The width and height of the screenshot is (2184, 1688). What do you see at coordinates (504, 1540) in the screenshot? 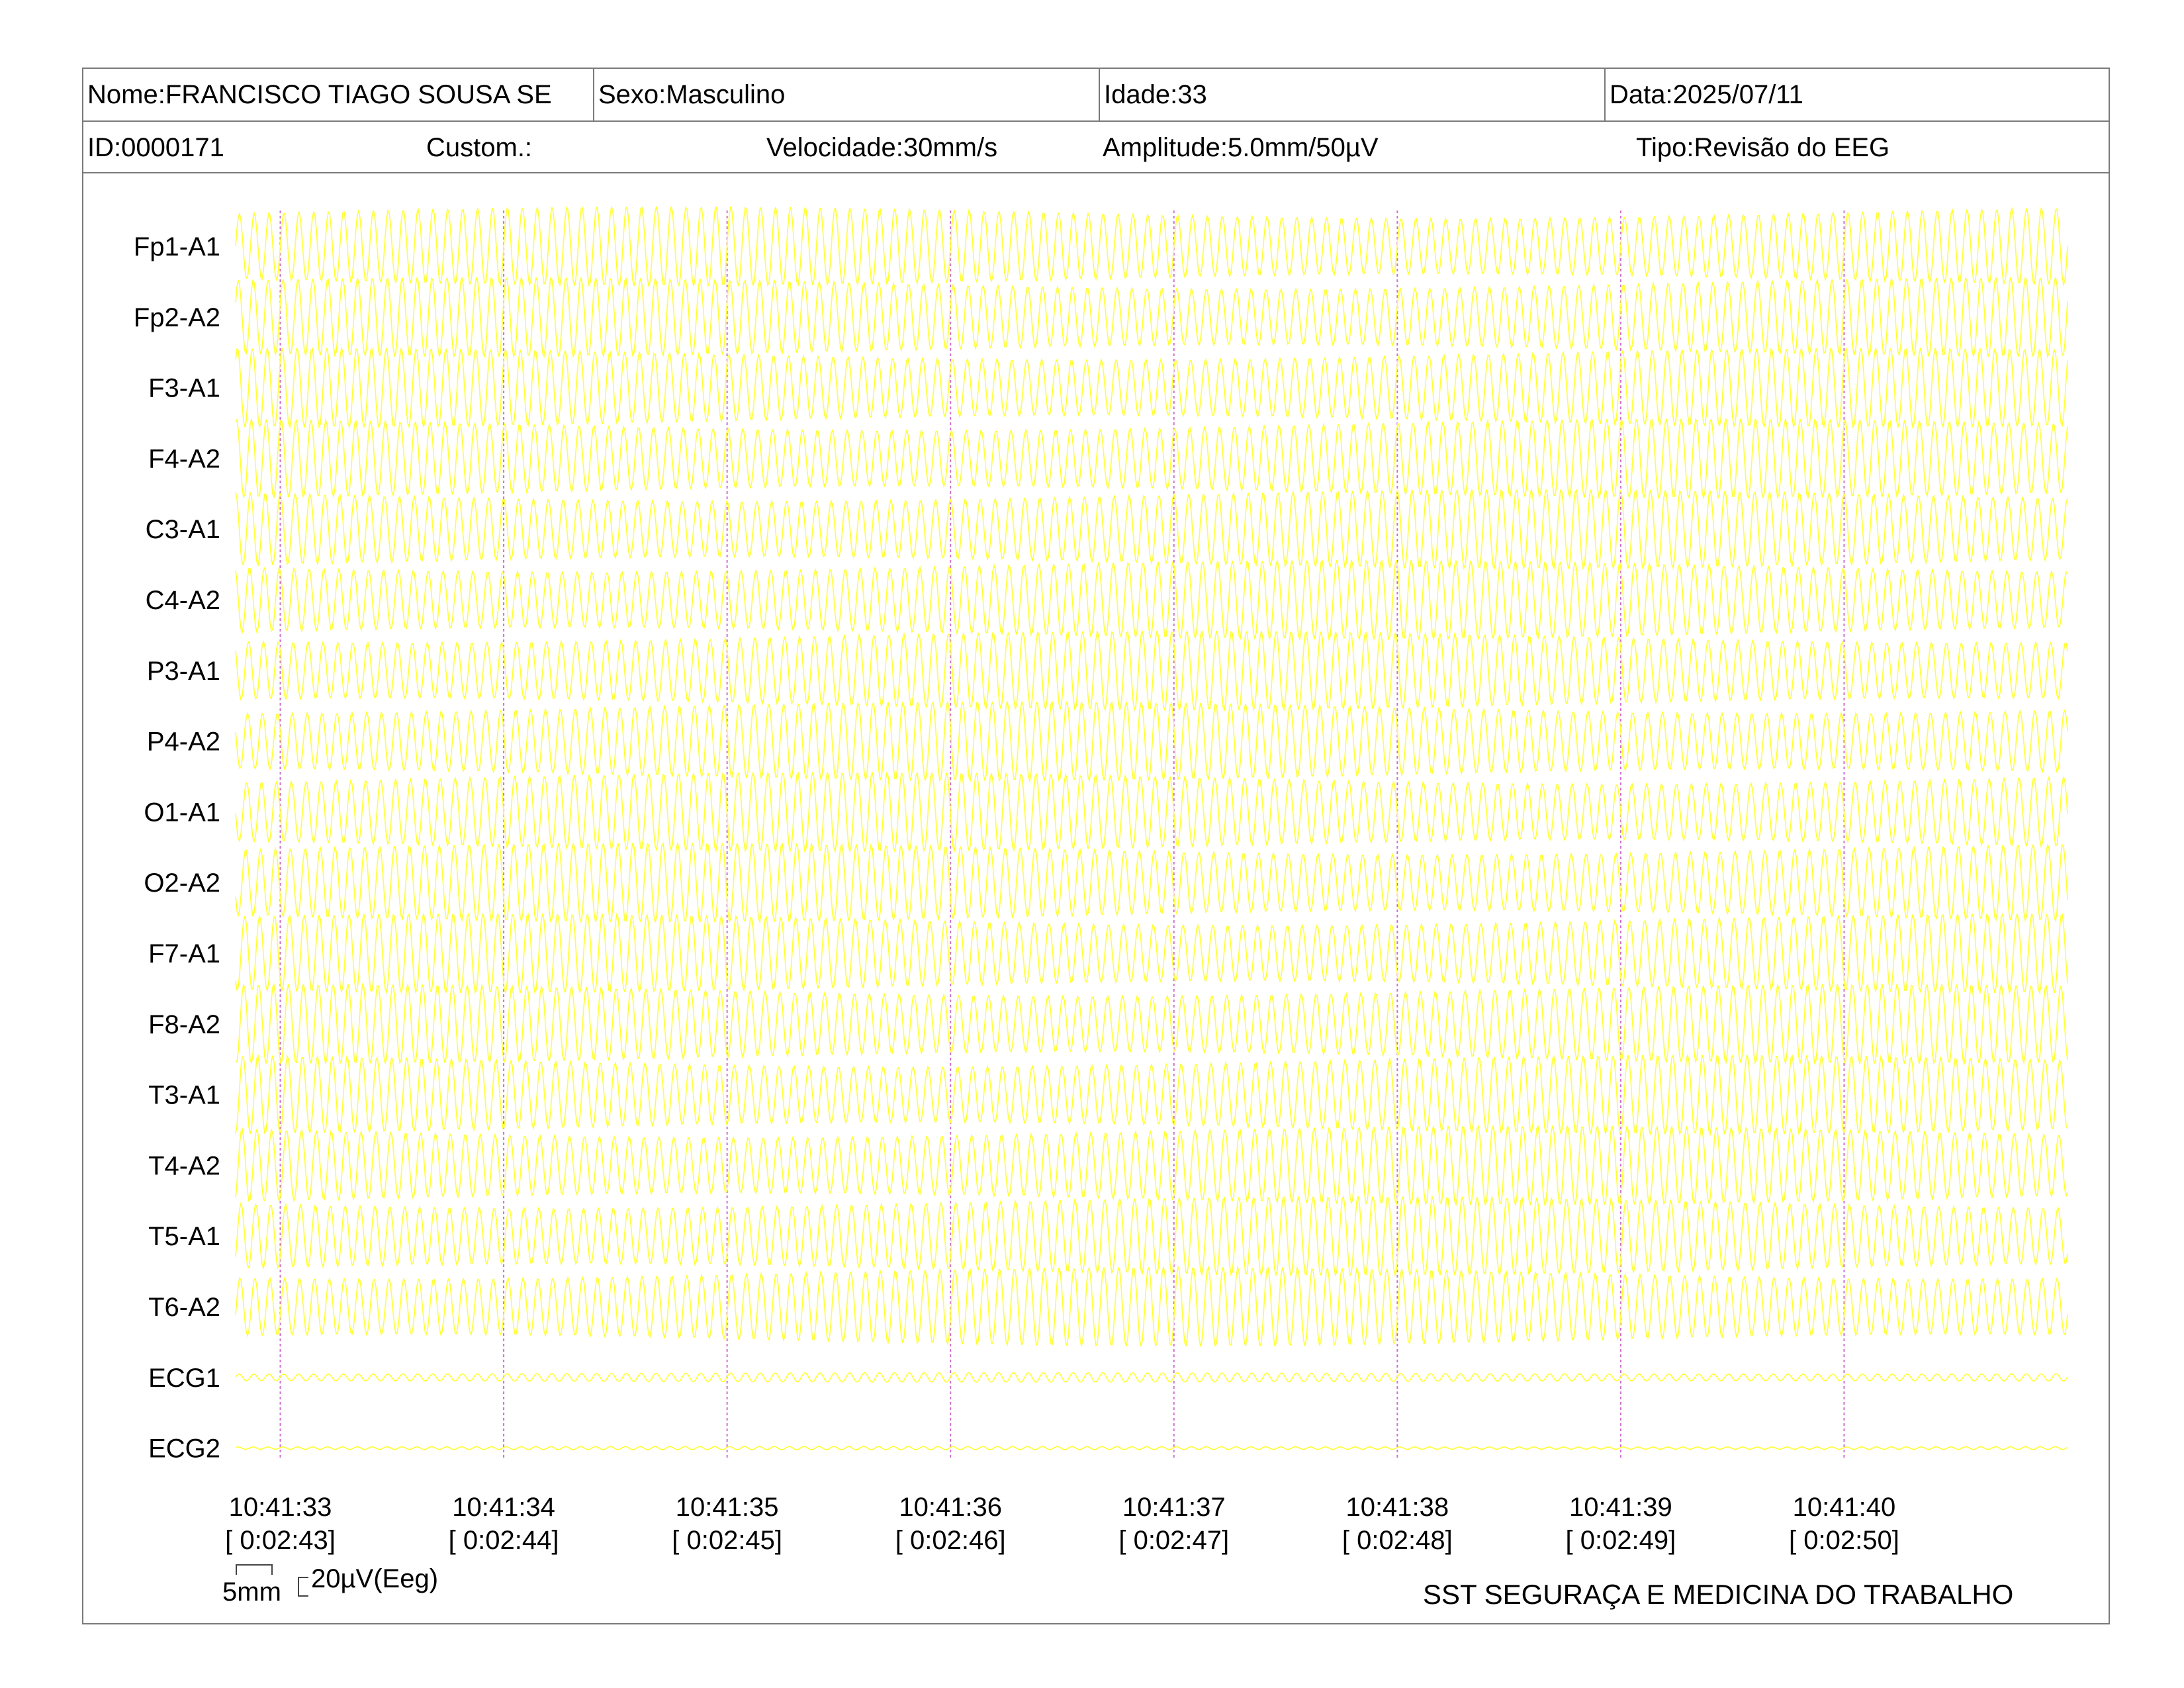
I see `elapsed-label: [ 0:02:44]` at bounding box center [504, 1540].